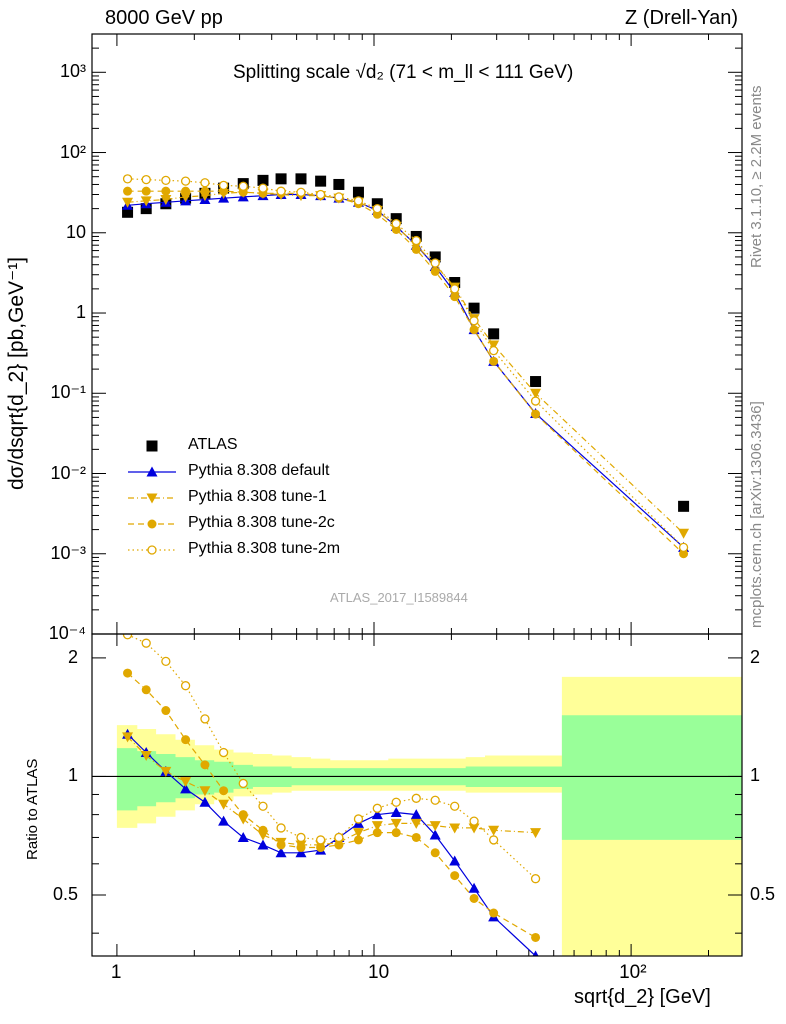 The image size is (786, 1024). Describe the element at coordinates (756, 177) in the screenshot. I see `rivet-version-label: Rivet 3.1.10, ≥ 2.2M events` at that location.